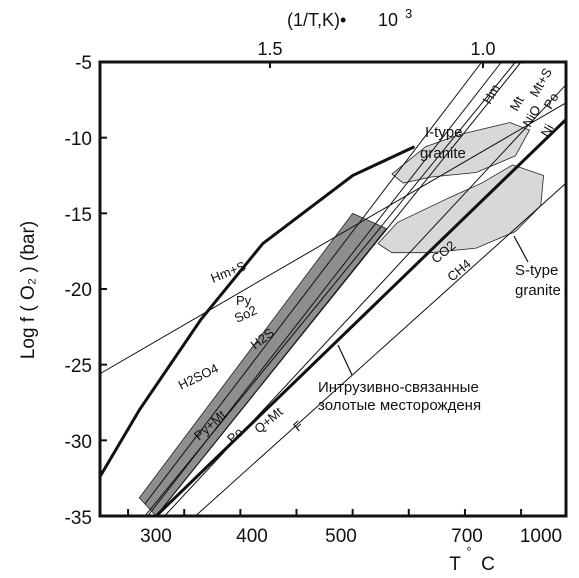 The image size is (579, 578). I want to click on label-py: Py, so click(244, 300).